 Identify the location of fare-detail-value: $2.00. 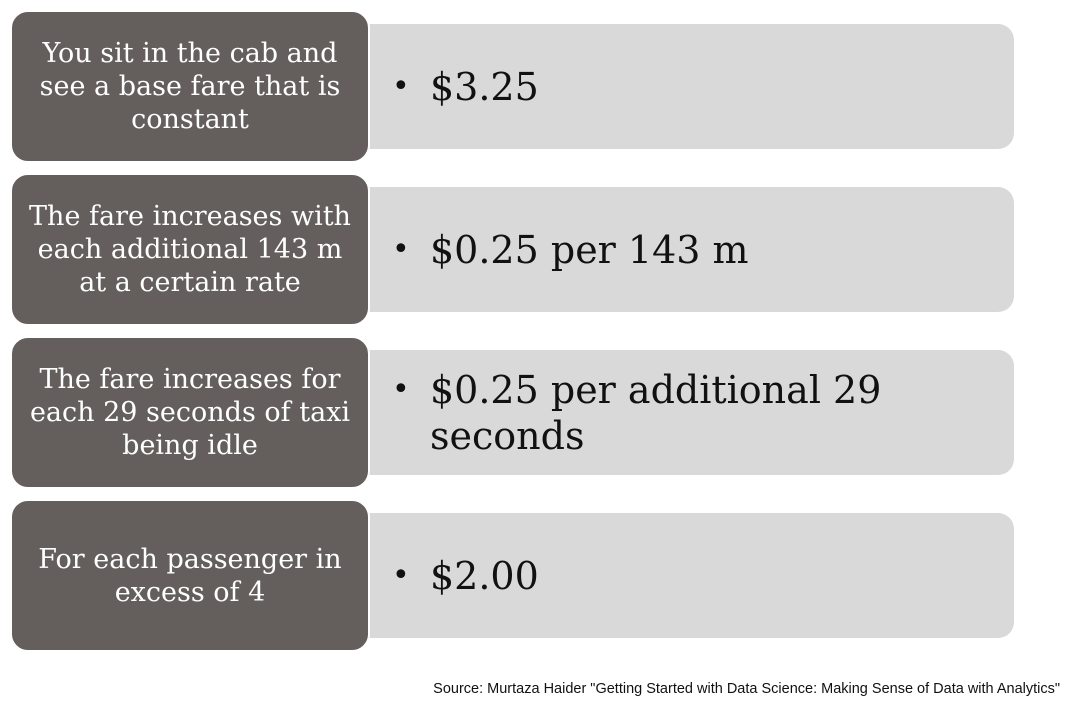
(465, 576).